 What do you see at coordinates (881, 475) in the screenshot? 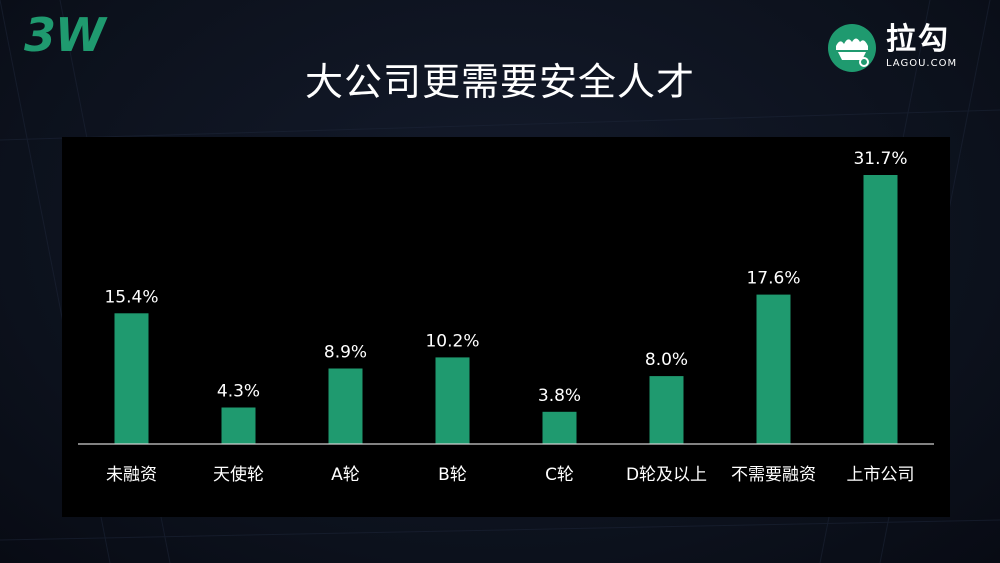
I see `category-label-7: 上市公司` at bounding box center [881, 475].